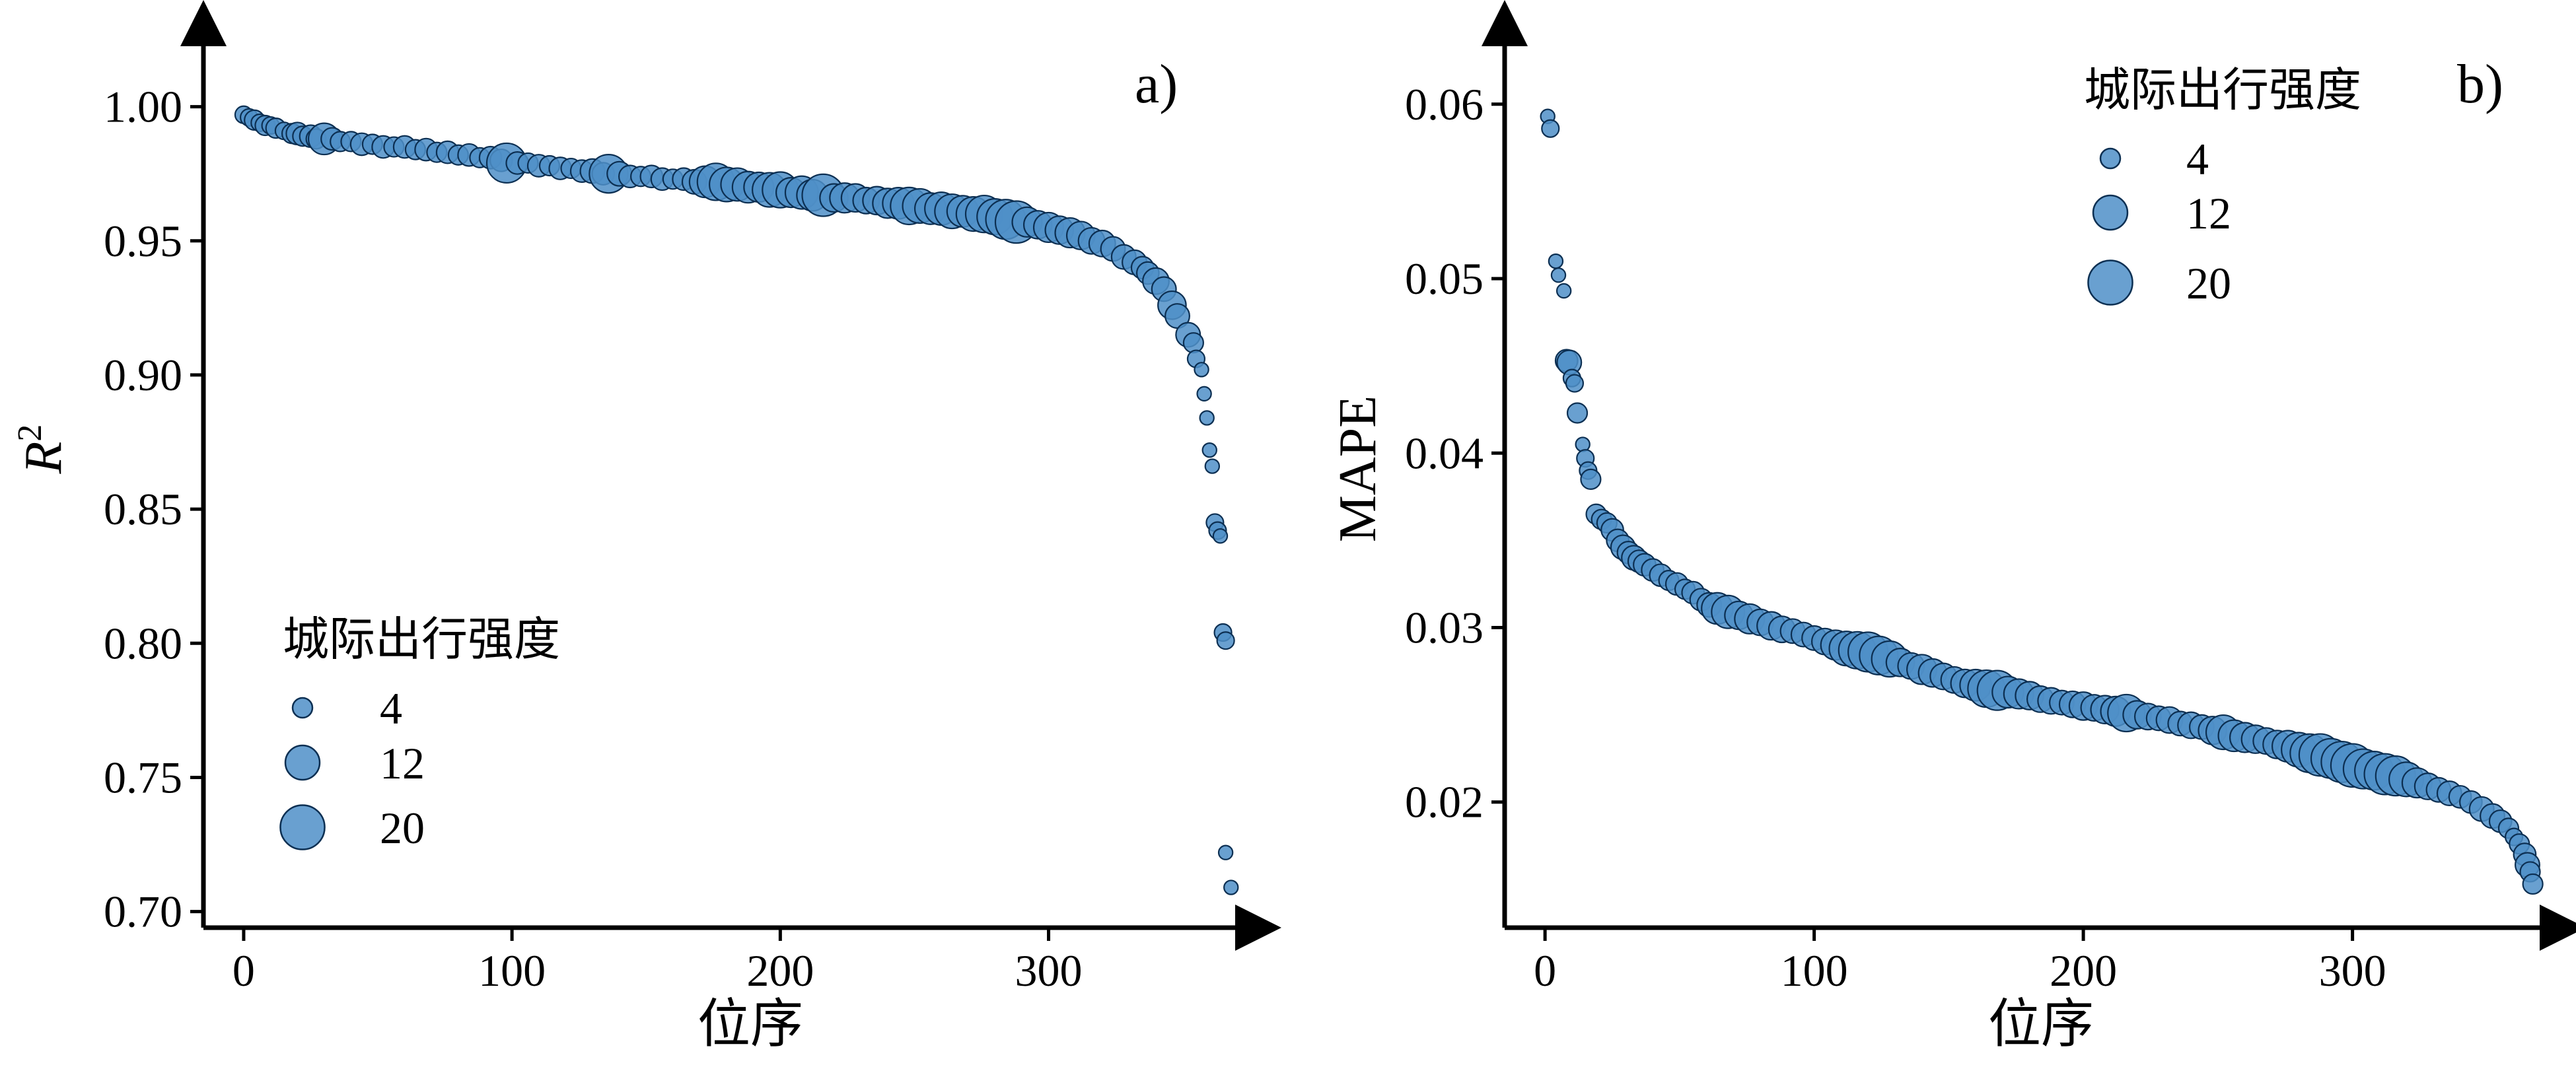  I want to click on y-axis-label-a-base: R, so click(44, 458).